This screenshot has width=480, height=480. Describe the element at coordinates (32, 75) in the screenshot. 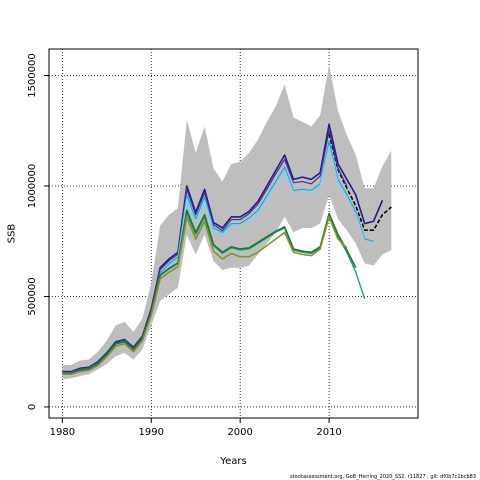

I see `y-tick-label: 1500000` at that location.